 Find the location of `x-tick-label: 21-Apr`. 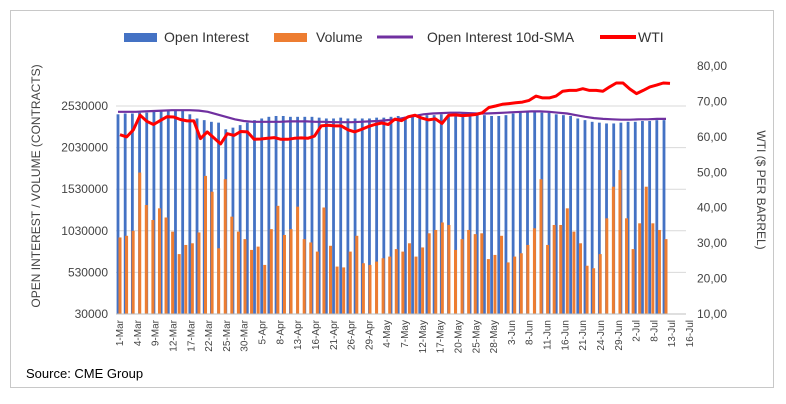

x-tick-label: 21-Apr is located at coordinates (334, 334).